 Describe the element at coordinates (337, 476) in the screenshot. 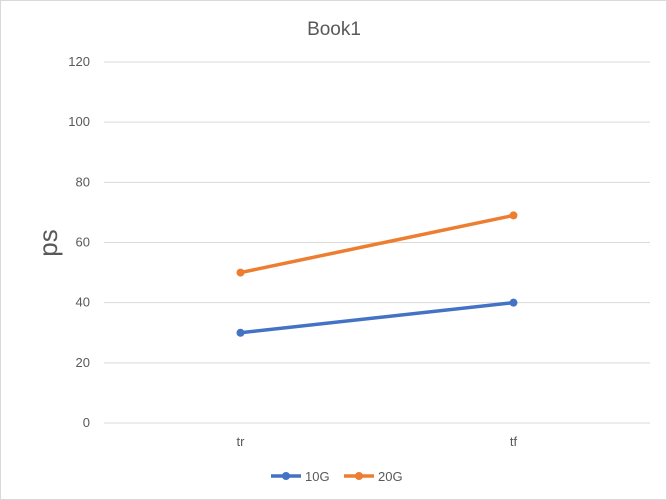

I see `legend: 10G 20G` at that location.